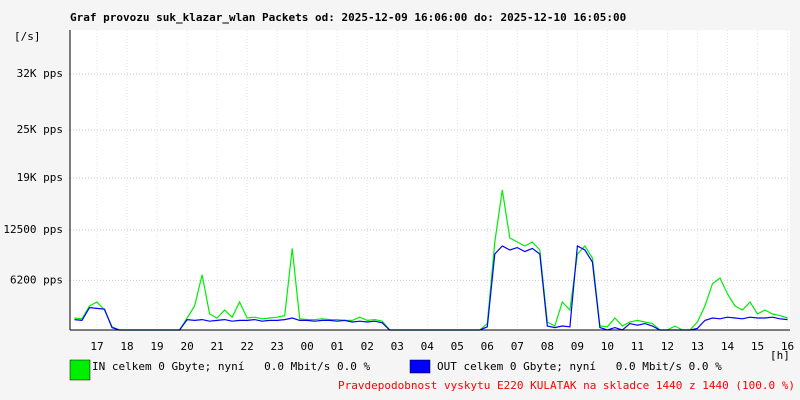  I want to click on x-tick-label: 14, so click(728, 346).